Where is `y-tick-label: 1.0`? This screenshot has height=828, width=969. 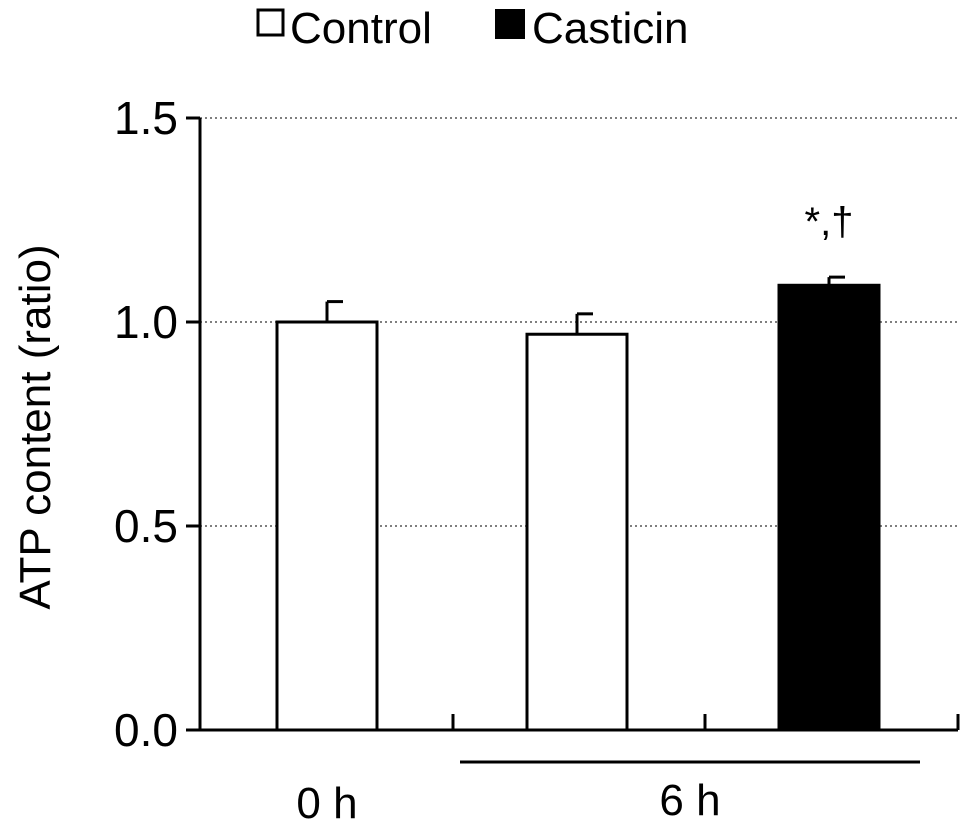
y-tick-label: 1.0 is located at coordinates (146, 322).